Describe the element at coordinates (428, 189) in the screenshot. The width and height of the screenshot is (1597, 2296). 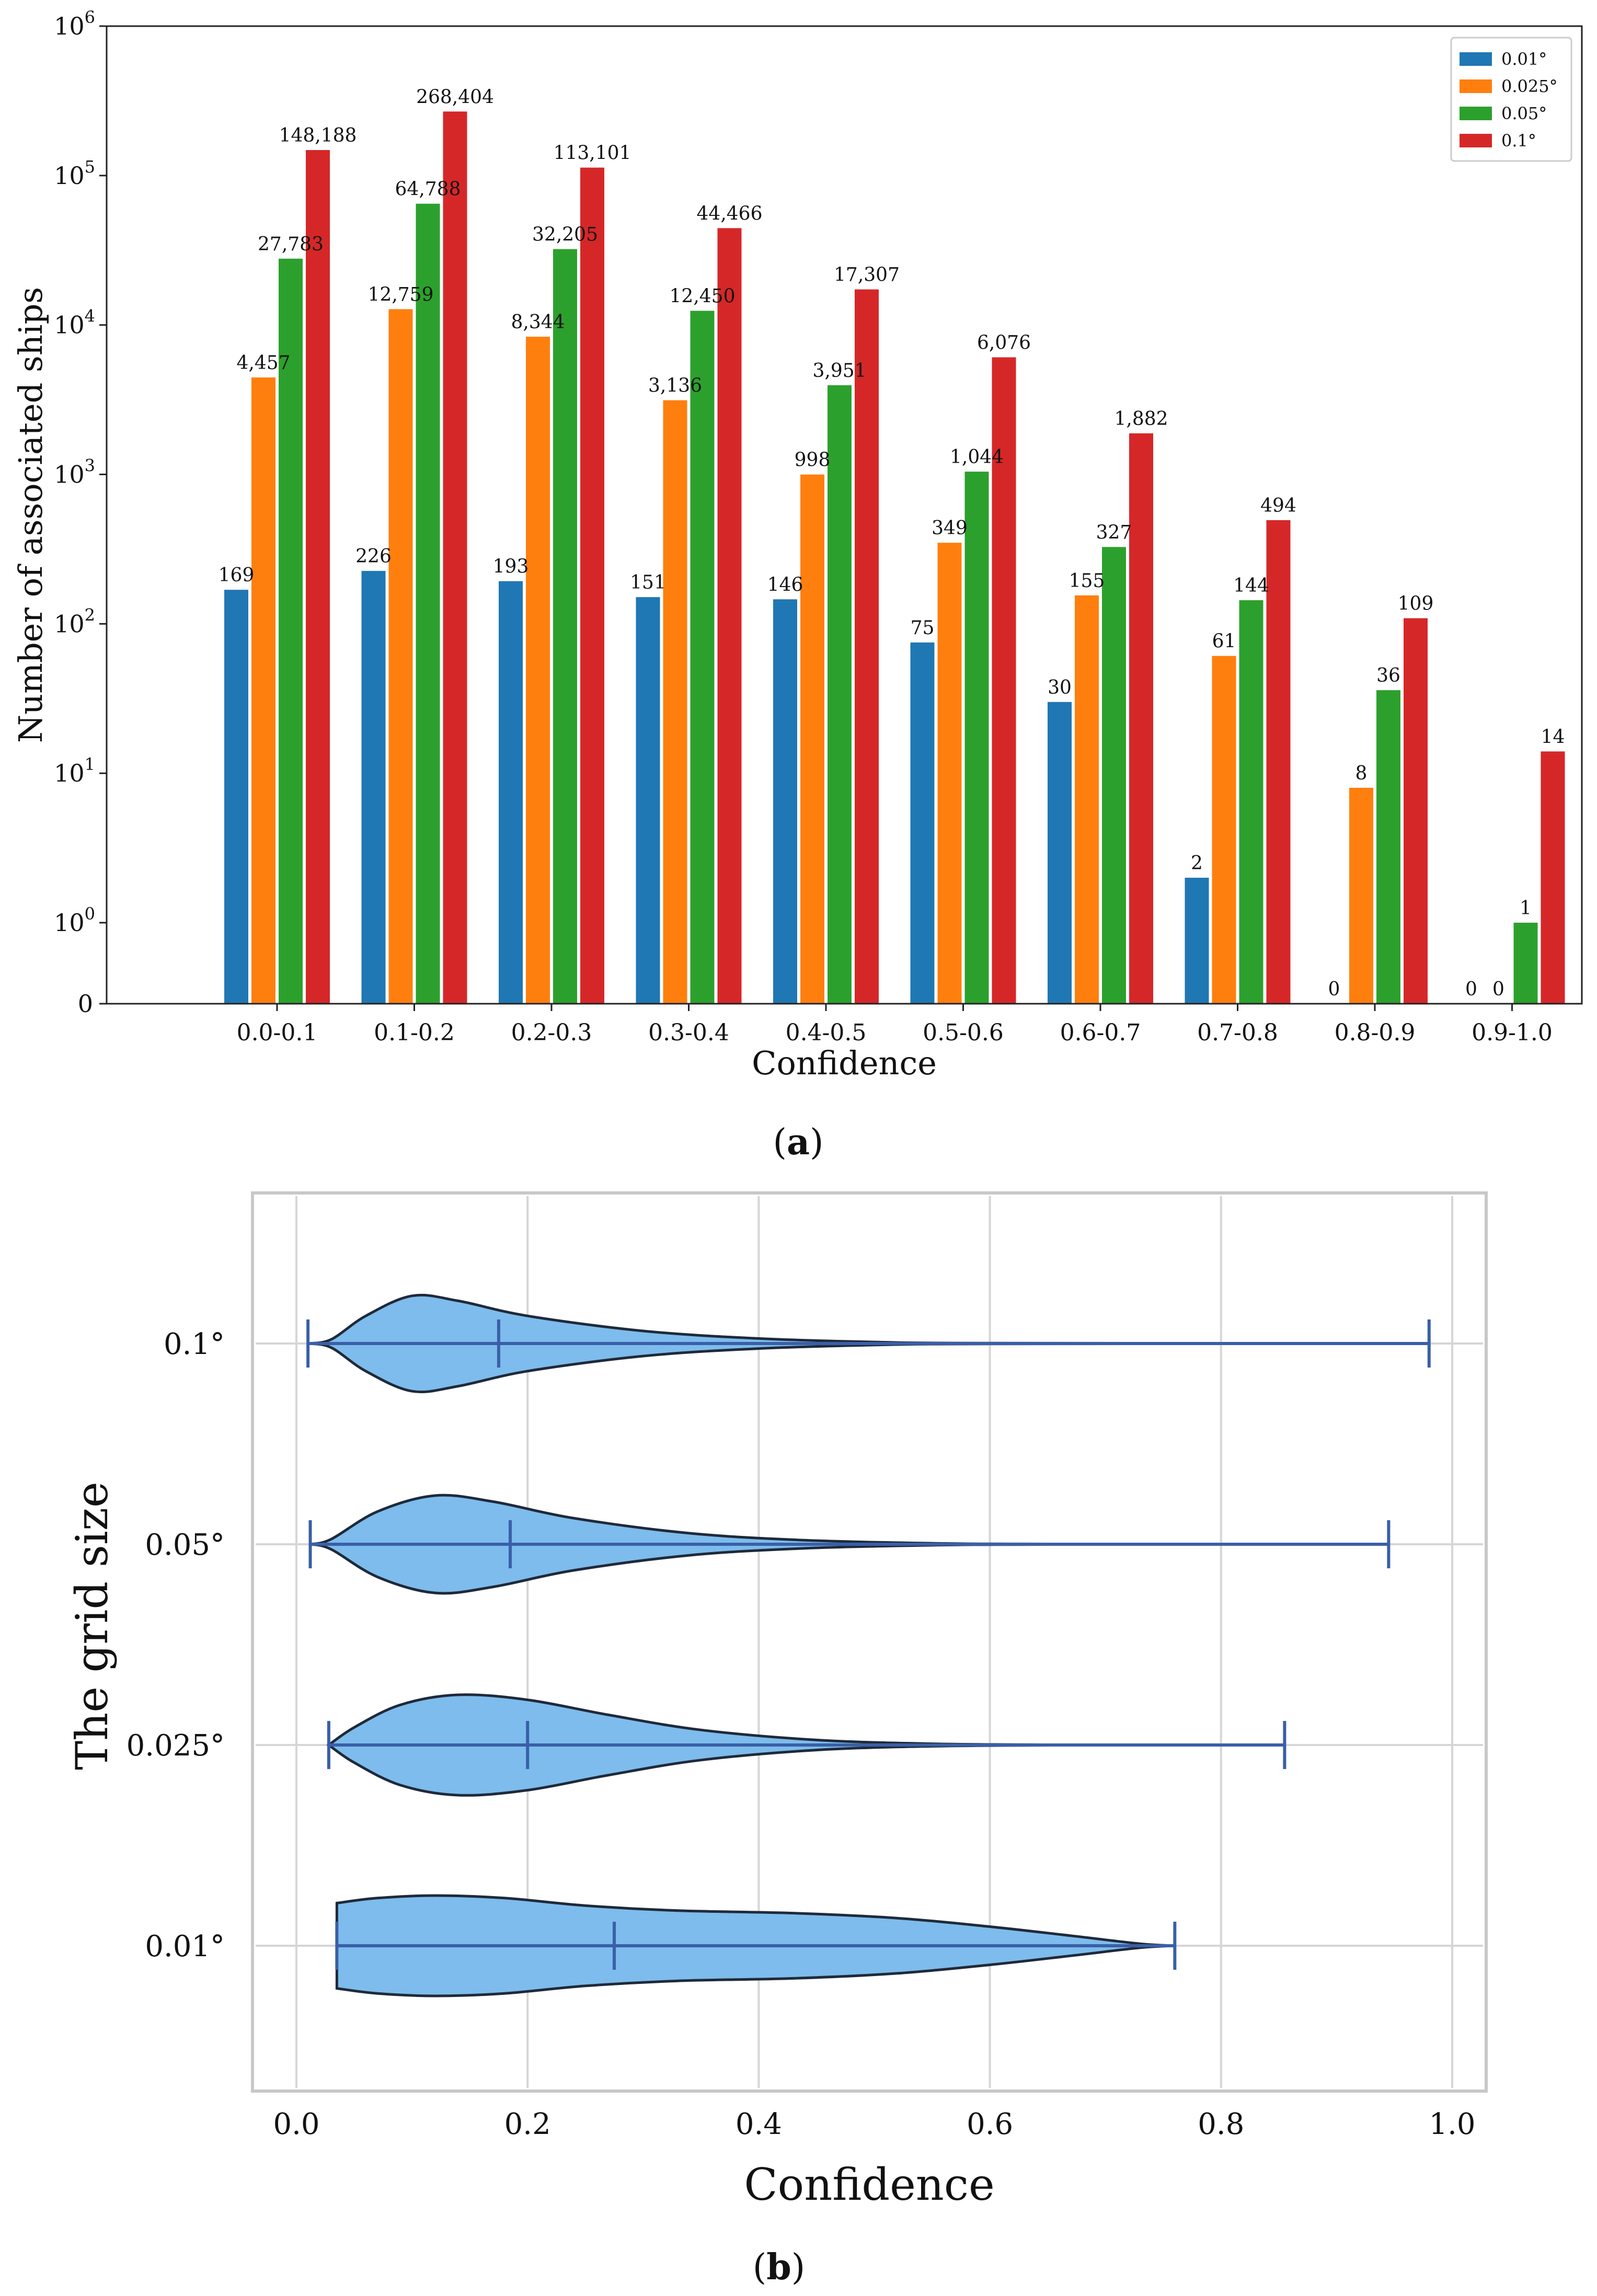
I see `bar-data-label: 64,788` at that location.